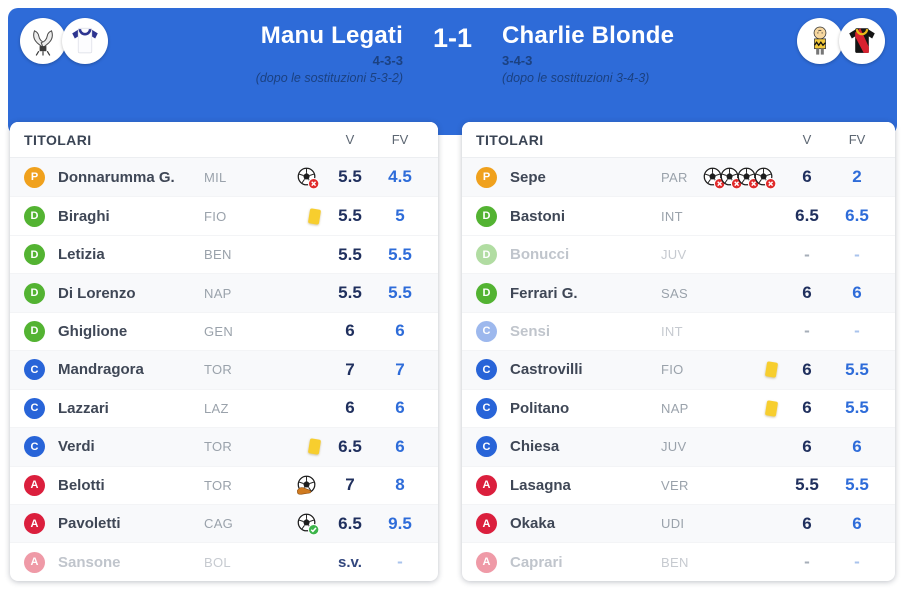  What do you see at coordinates (307, 485) in the screenshot?
I see `assist-icon` at bounding box center [307, 485].